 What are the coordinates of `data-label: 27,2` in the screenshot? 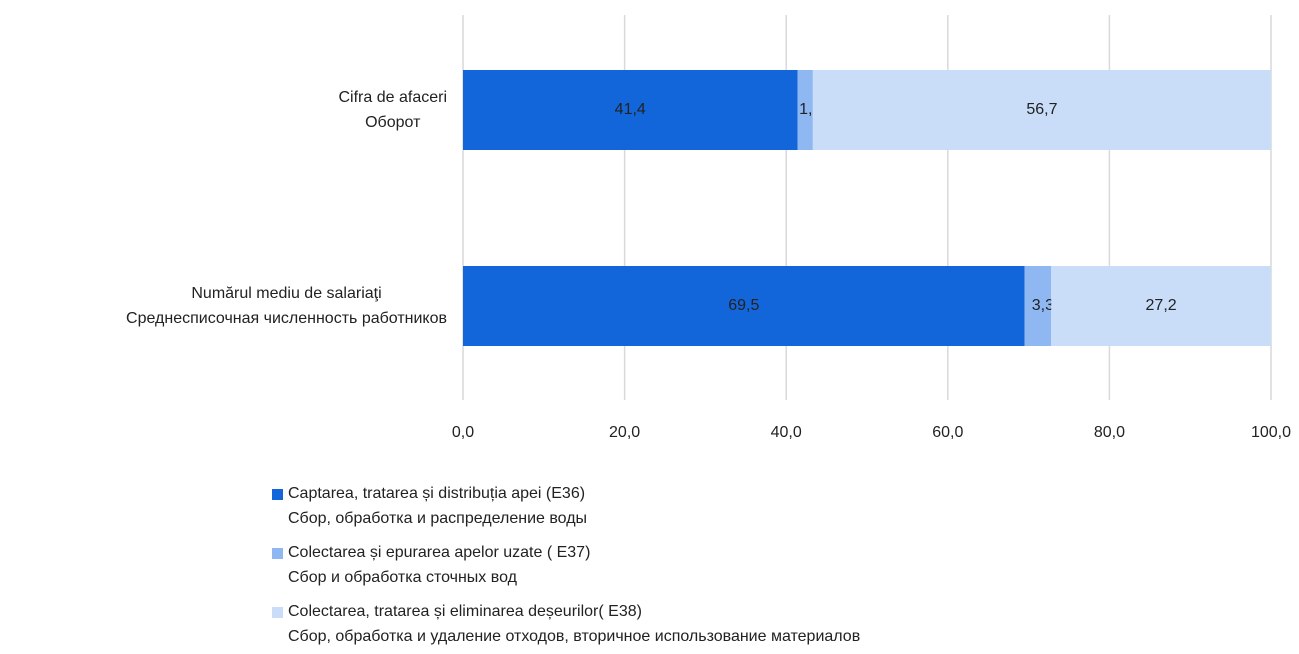 It's located at (1161, 305).